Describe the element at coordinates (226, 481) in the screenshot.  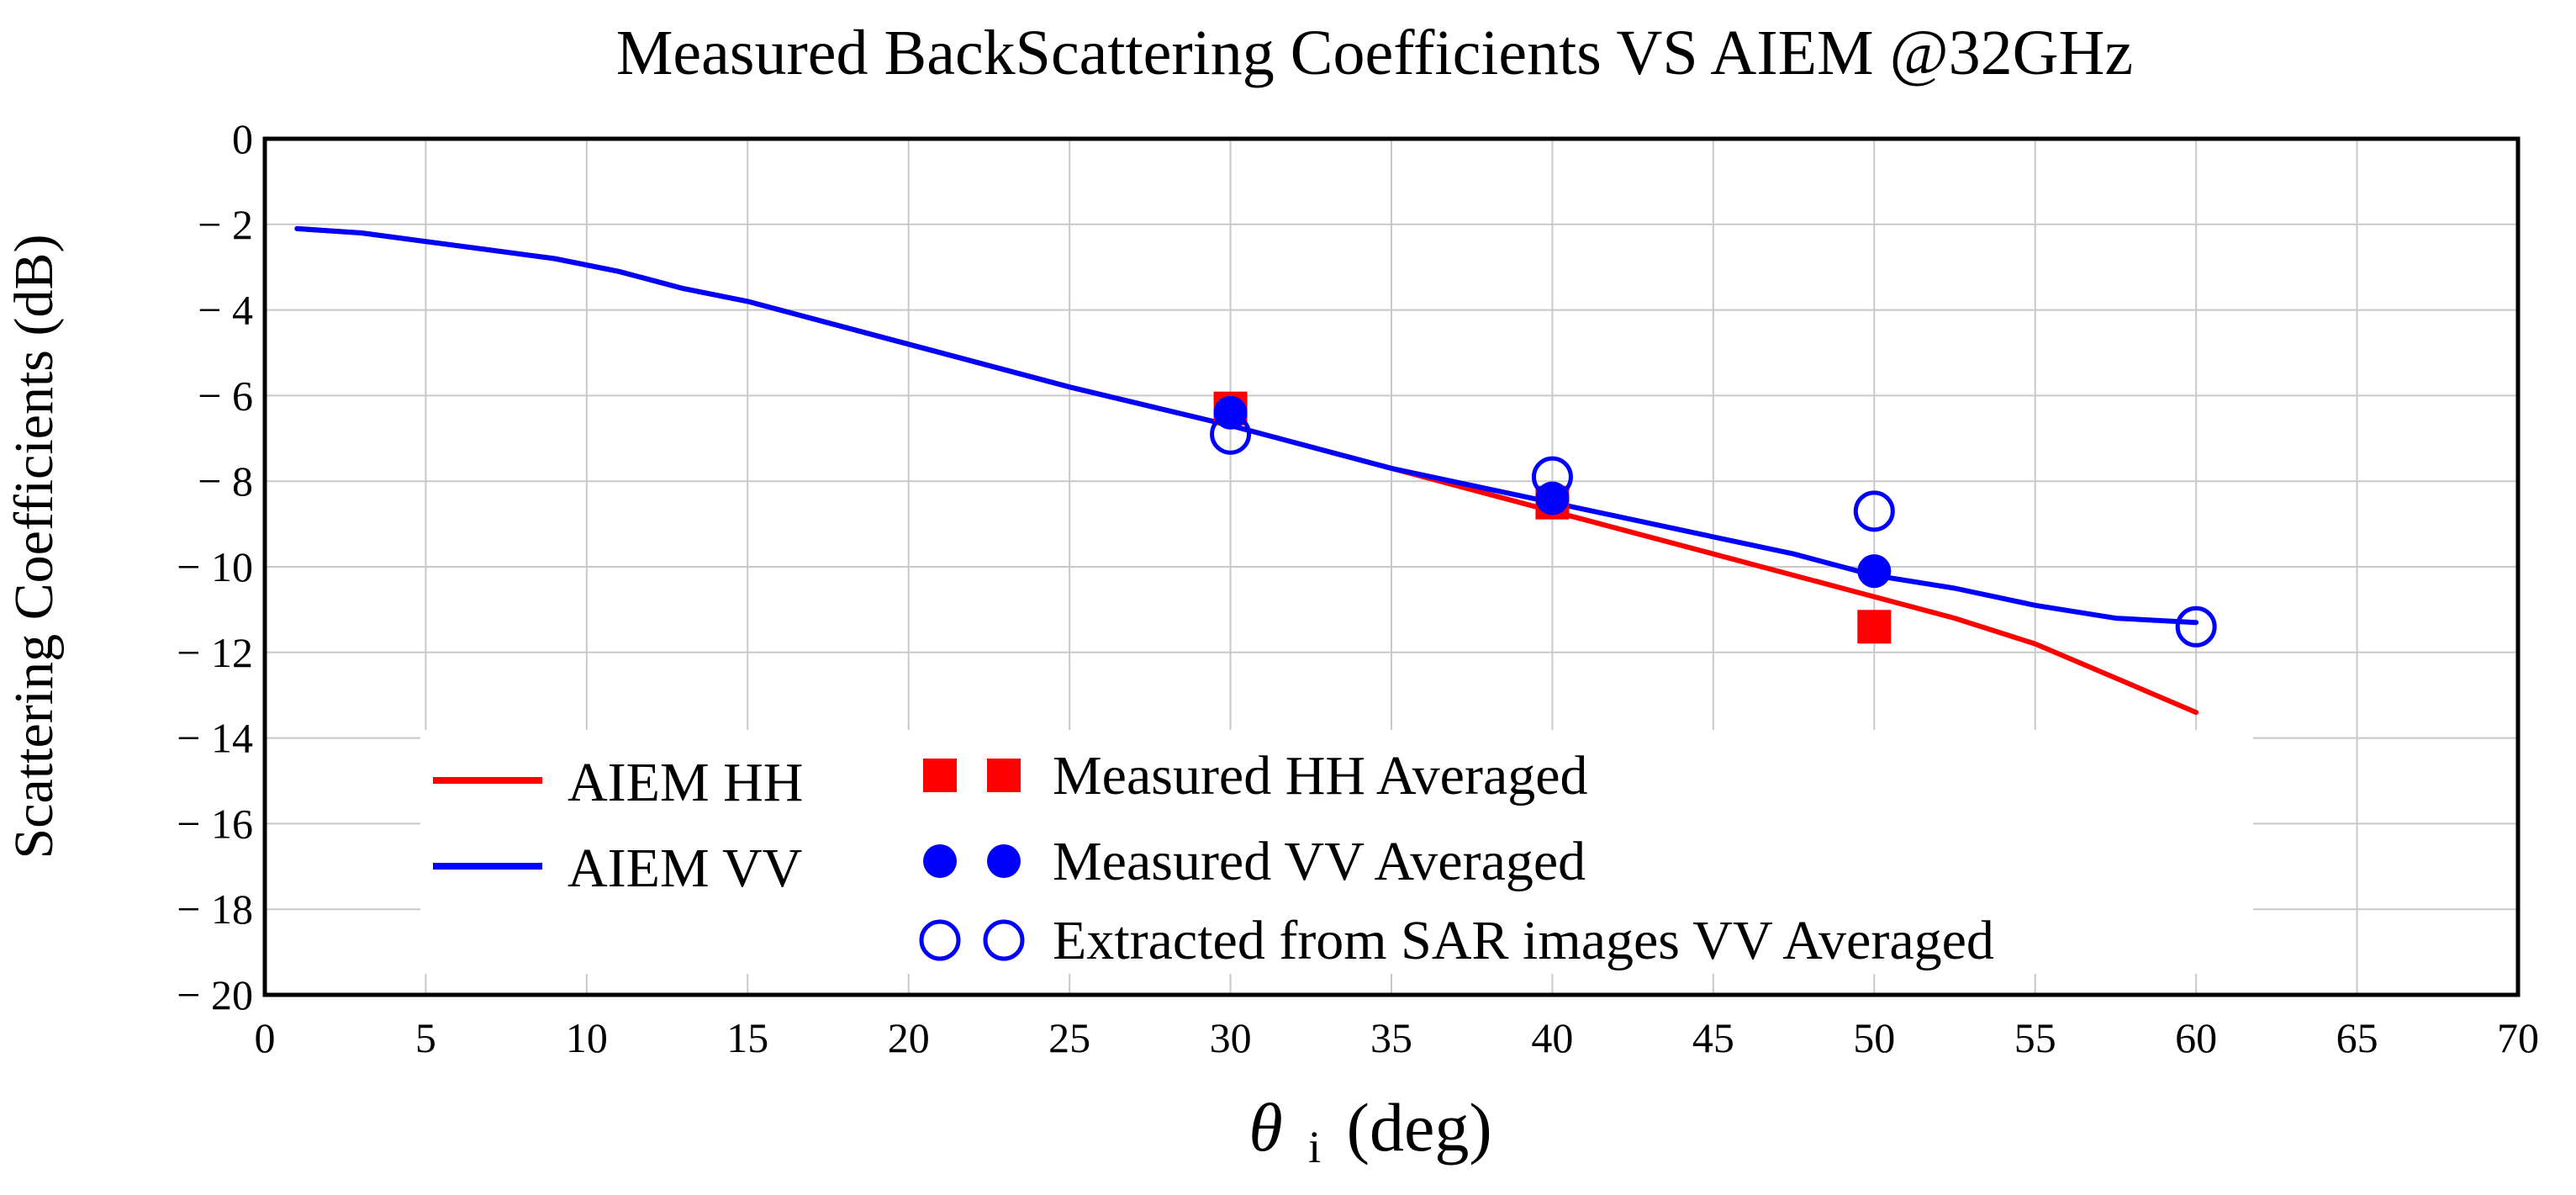
I see `y-tick-label: − 8` at that location.